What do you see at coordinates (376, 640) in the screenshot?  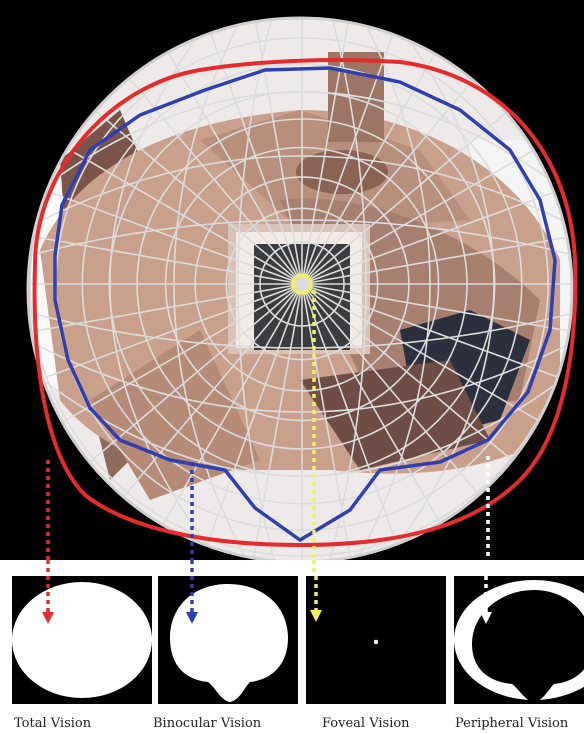 I see `foveal-vision-panel` at bounding box center [376, 640].